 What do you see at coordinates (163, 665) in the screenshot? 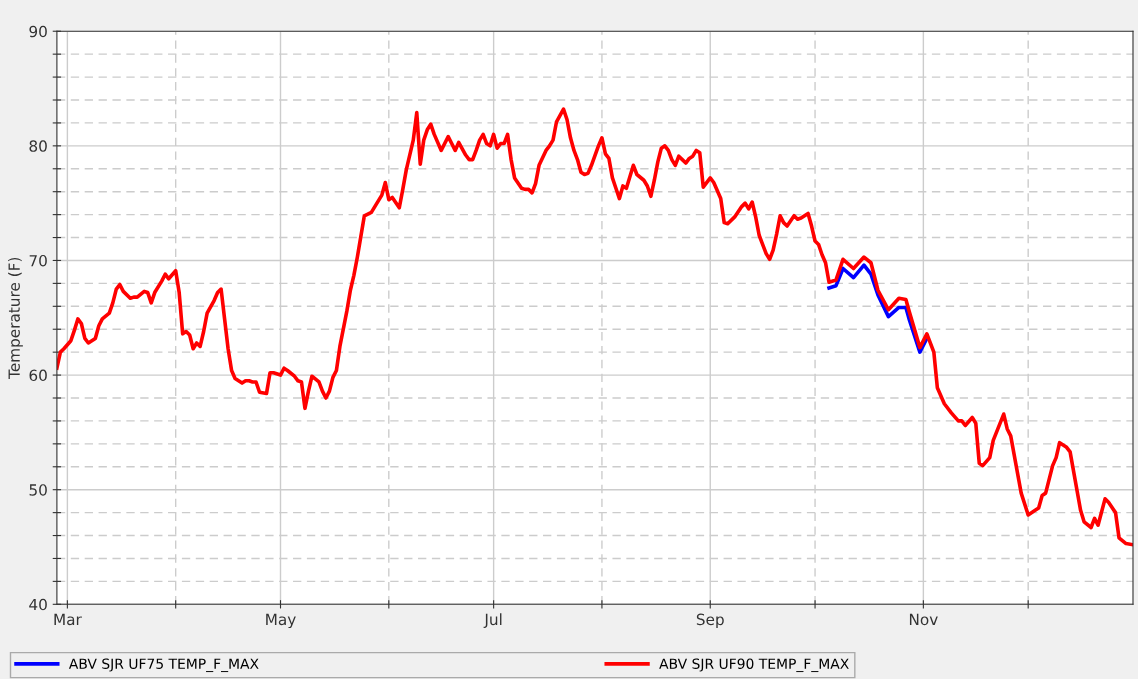
I see `legend-label: ABV SJR UF75 TEMP_F_MAX` at bounding box center [163, 665].